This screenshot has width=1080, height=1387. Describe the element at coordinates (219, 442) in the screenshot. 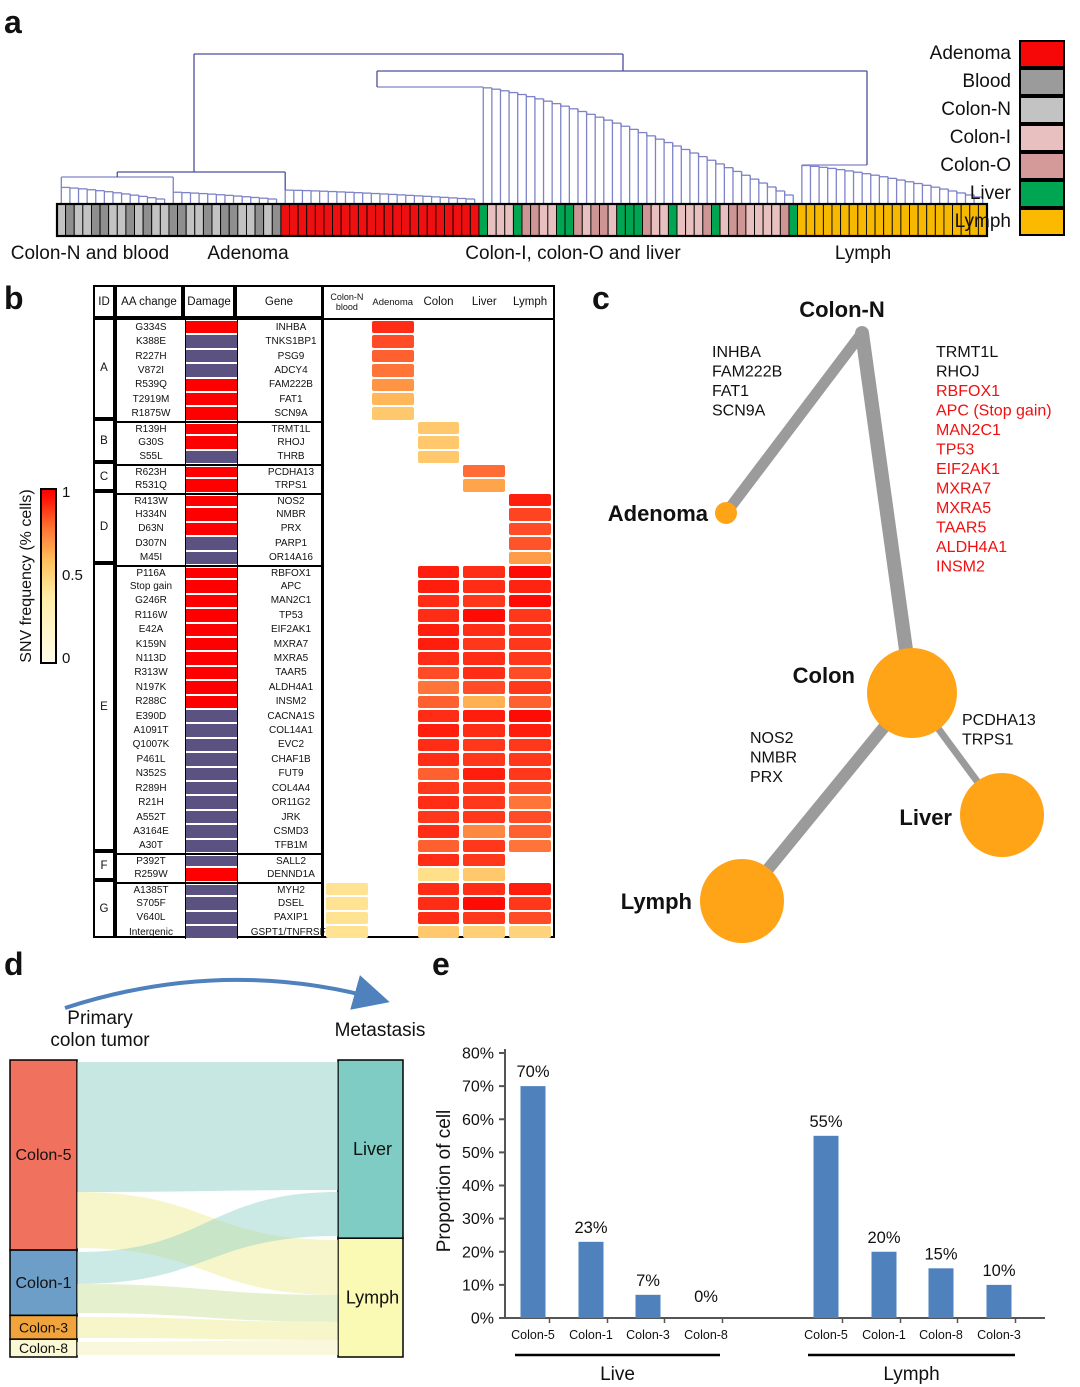

I see `table-row: G30S RHOJ` at that location.